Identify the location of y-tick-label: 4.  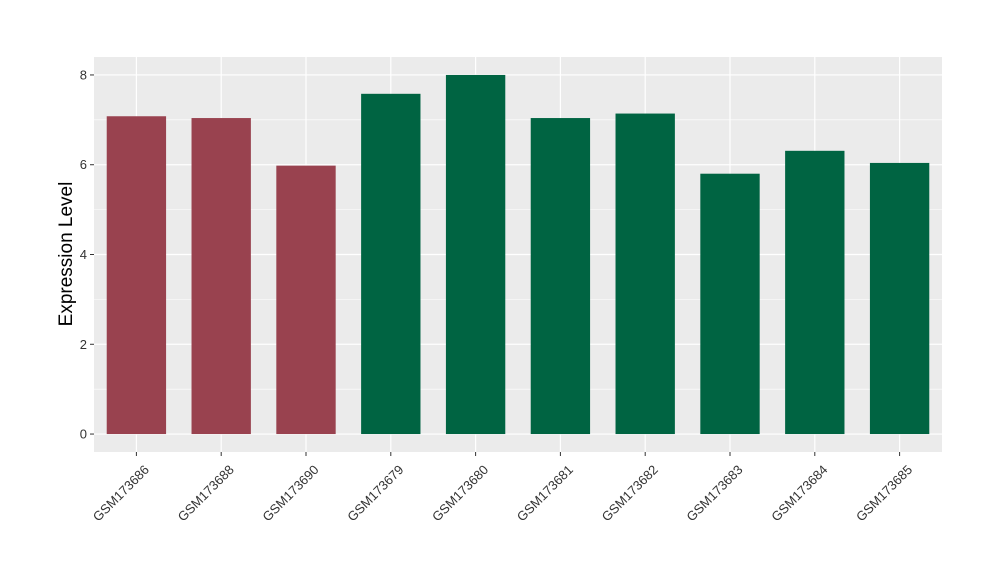
(83, 254).